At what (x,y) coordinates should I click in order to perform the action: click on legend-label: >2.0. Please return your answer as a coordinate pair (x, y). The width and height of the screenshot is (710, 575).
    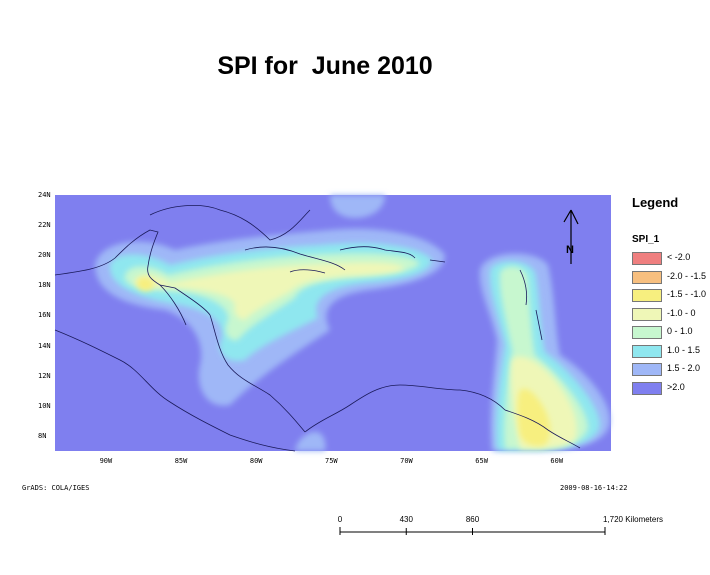
    Looking at the image, I should click on (676, 386).